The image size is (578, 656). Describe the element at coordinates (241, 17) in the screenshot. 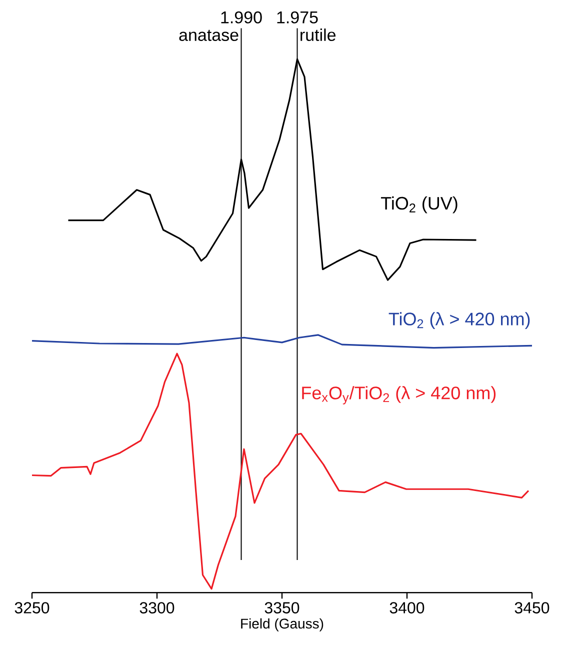

I see `text: 1.990` at that location.